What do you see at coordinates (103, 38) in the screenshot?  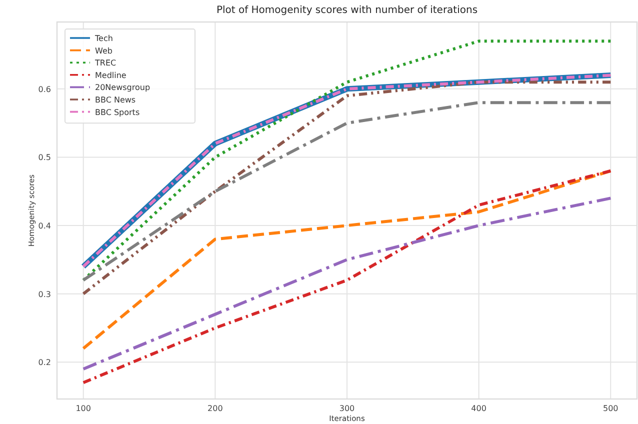 I see `legend-label: Tech` at bounding box center [103, 38].